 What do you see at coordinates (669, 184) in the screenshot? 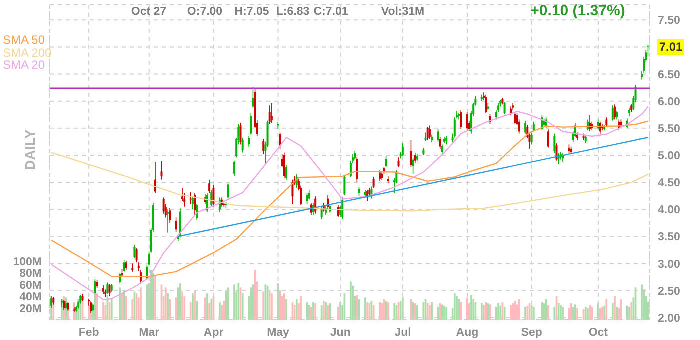
I see `y-tick-label: 4.50` at bounding box center [669, 184].